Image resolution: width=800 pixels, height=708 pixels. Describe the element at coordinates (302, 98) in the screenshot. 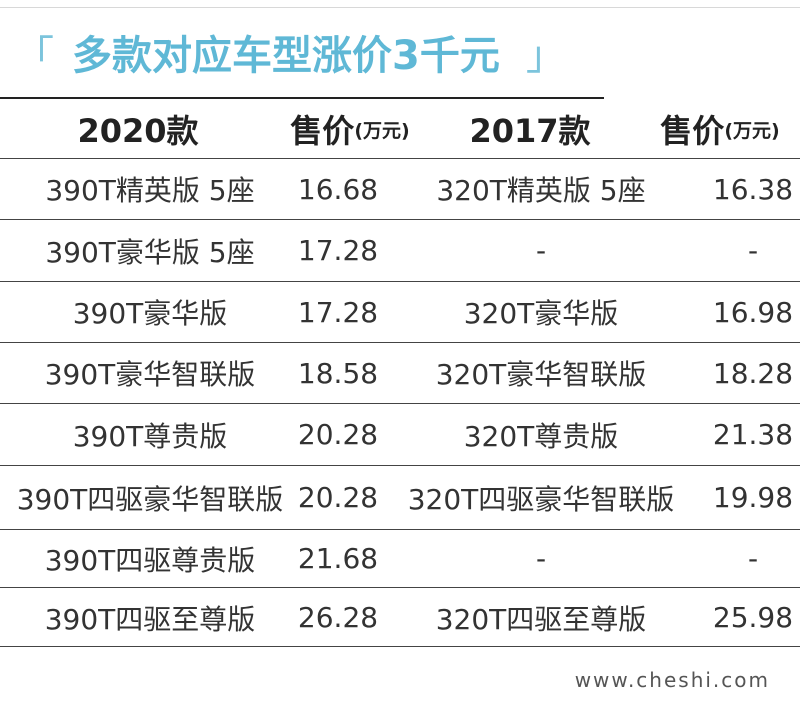

I see `title-underline` at that location.